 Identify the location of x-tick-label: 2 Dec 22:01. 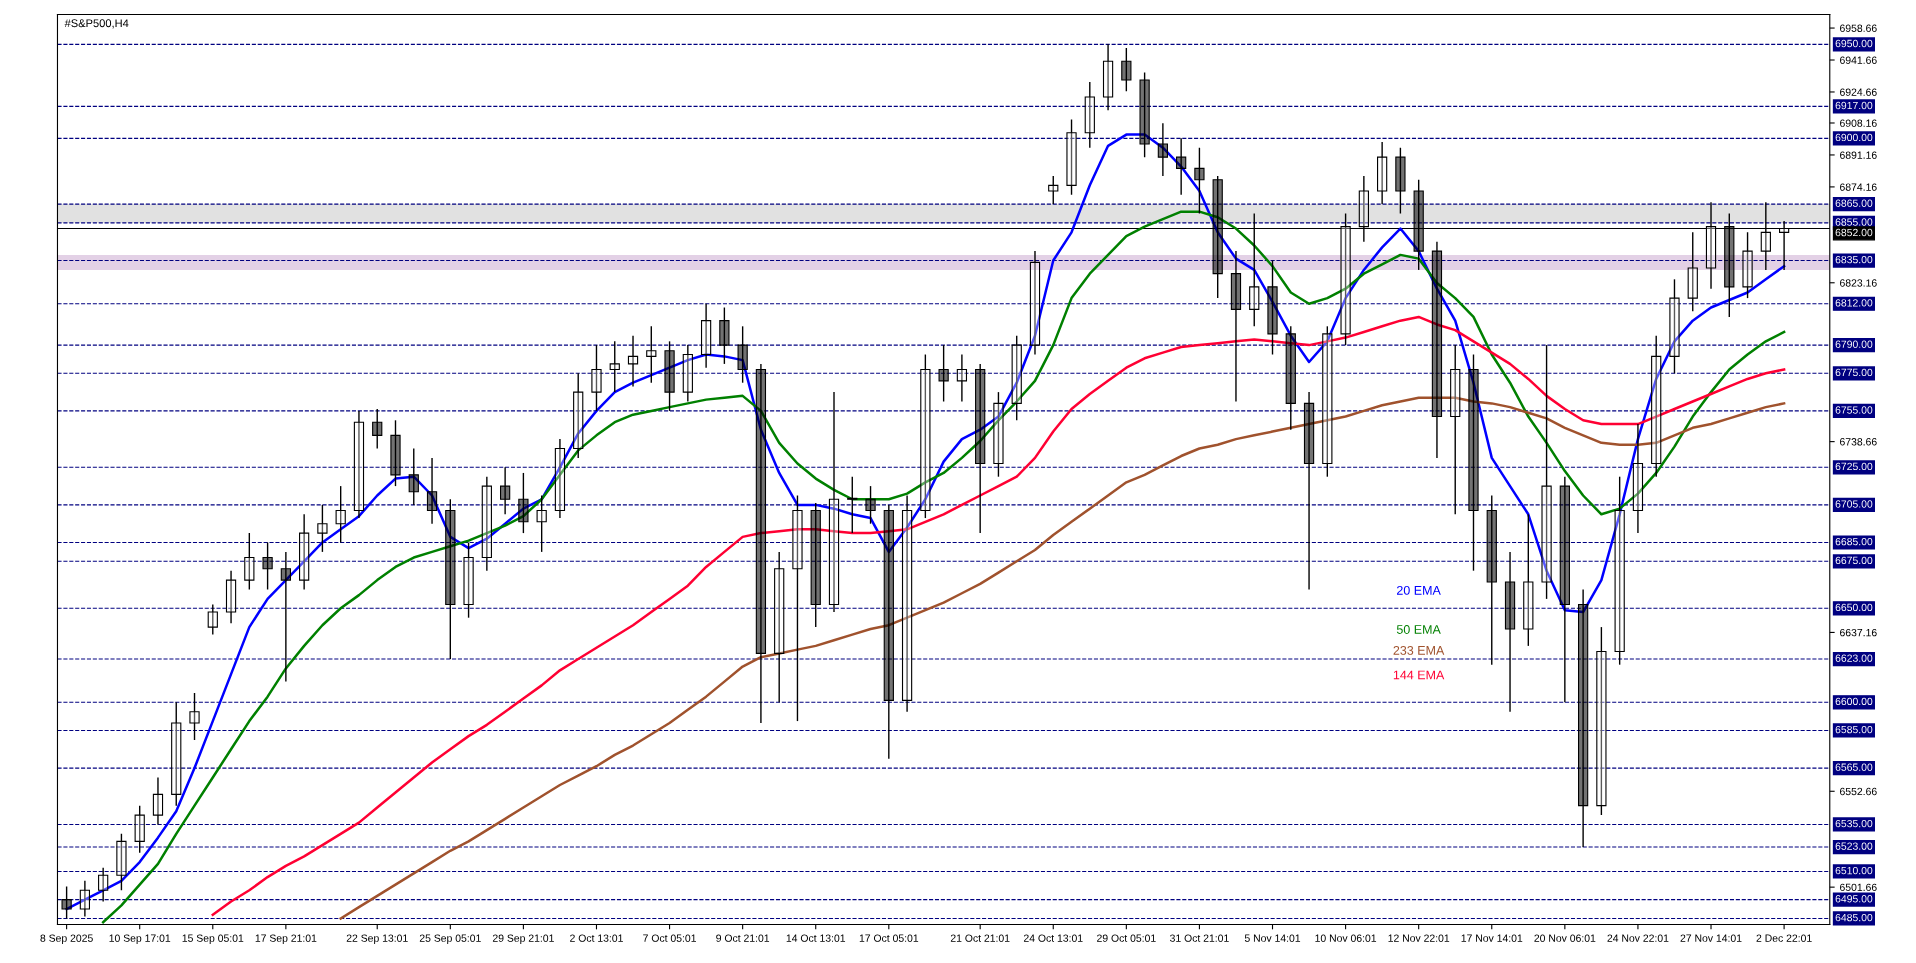
(1784, 938).